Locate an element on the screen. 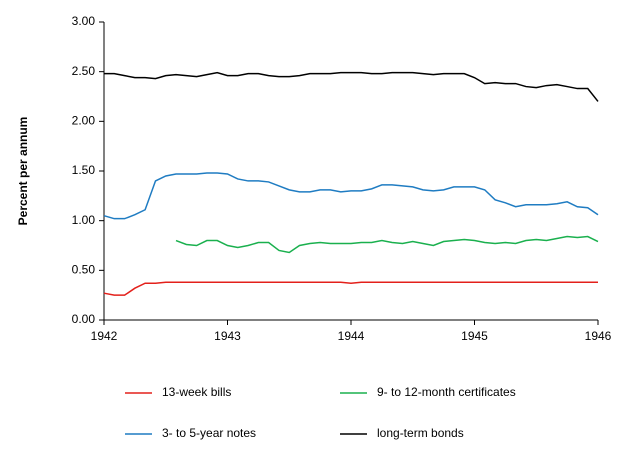  x-tick-label: 1942 is located at coordinates (104, 336).